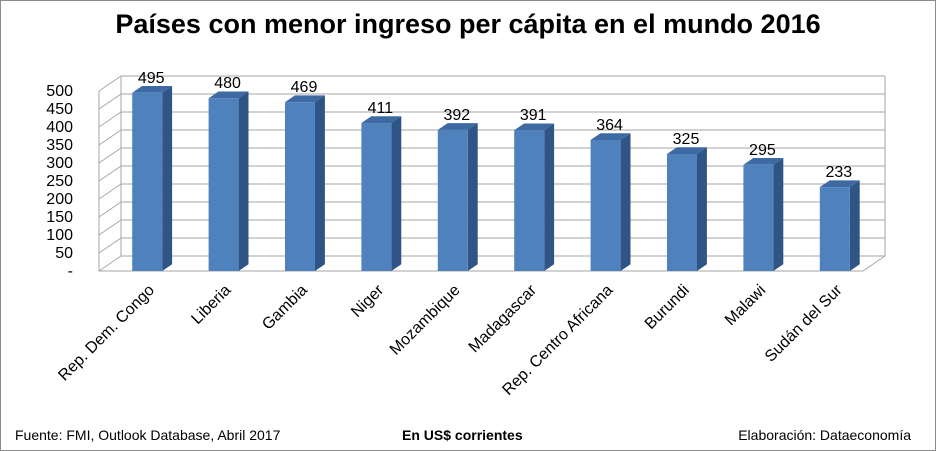 This screenshot has width=936, height=451. Describe the element at coordinates (59, 181) in the screenshot. I see `y-tick-label: 250` at that location.